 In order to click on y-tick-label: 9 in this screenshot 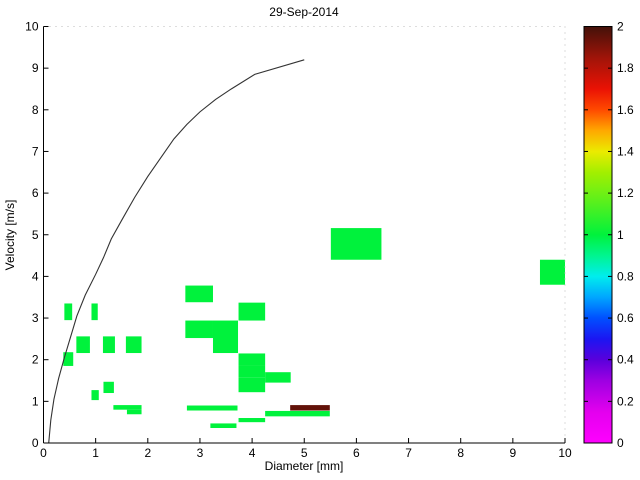, I will do `click(35, 68)`.